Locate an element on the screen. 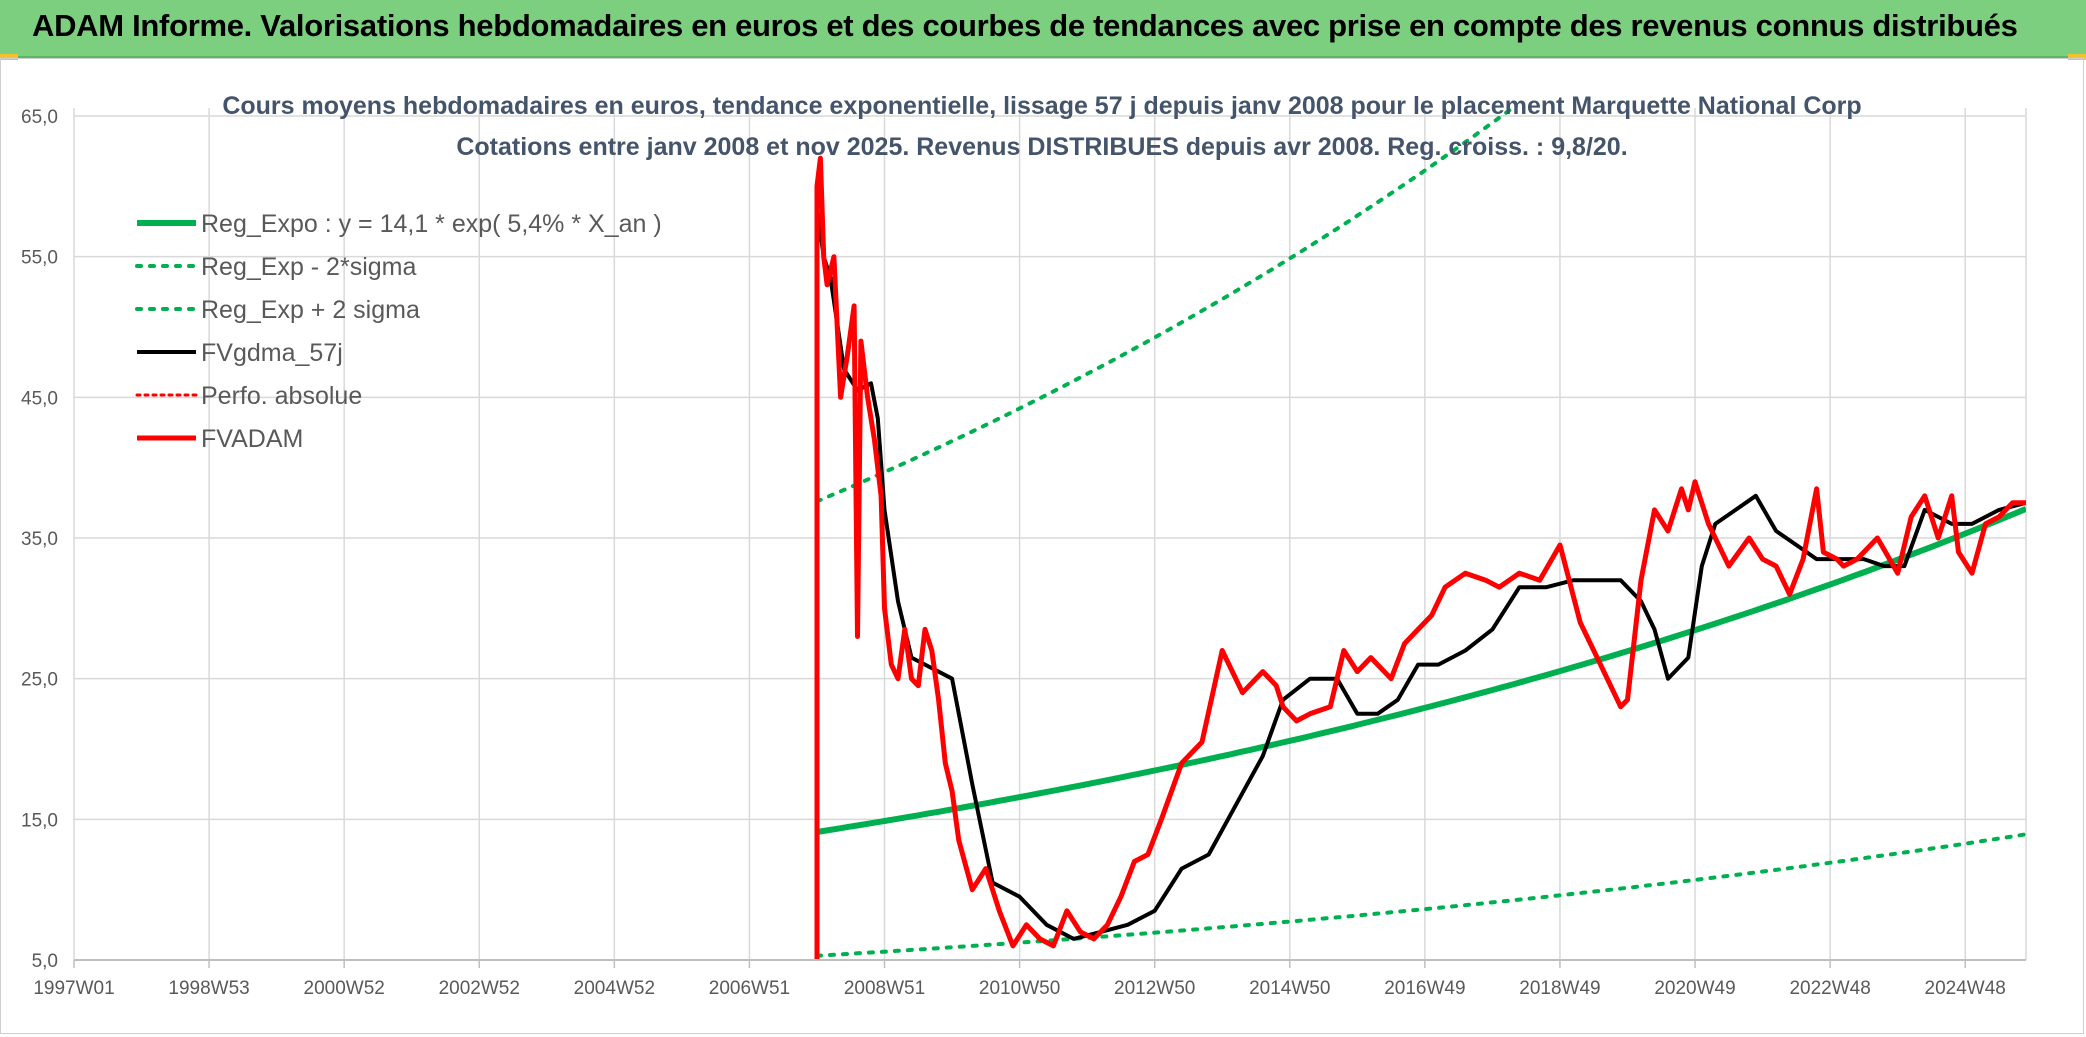  x-tick-label: 2006W51 is located at coordinates (749, 988).